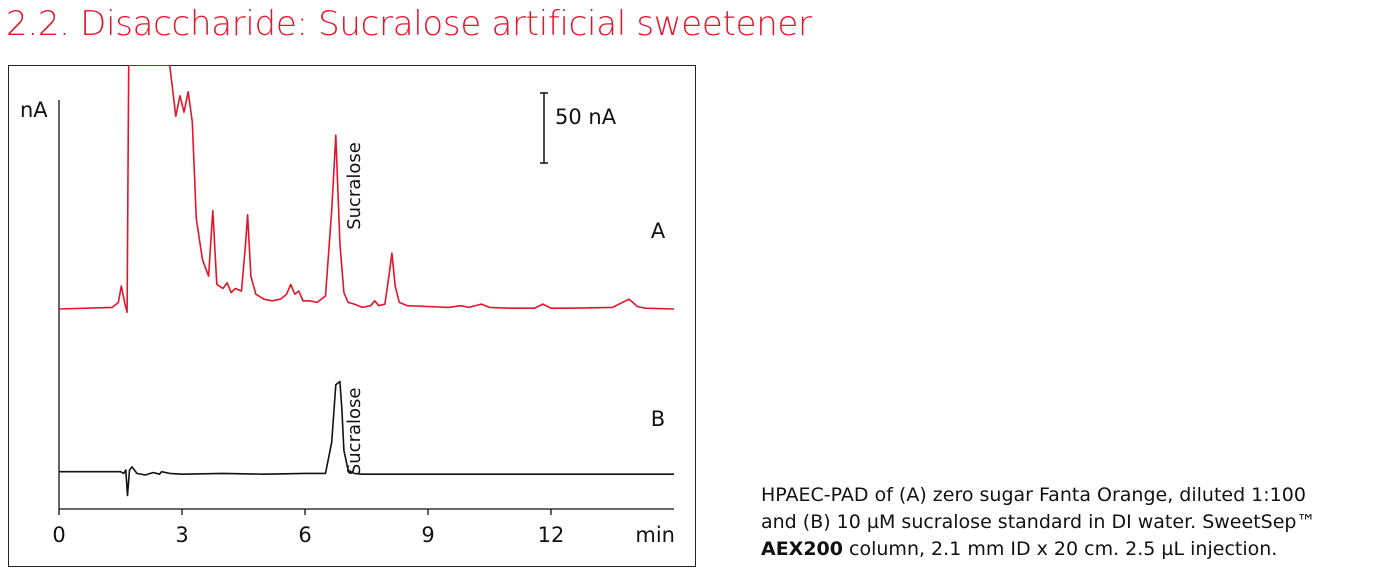  What do you see at coordinates (304, 535) in the screenshot?
I see `x-tick-label: 6` at bounding box center [304, 535].